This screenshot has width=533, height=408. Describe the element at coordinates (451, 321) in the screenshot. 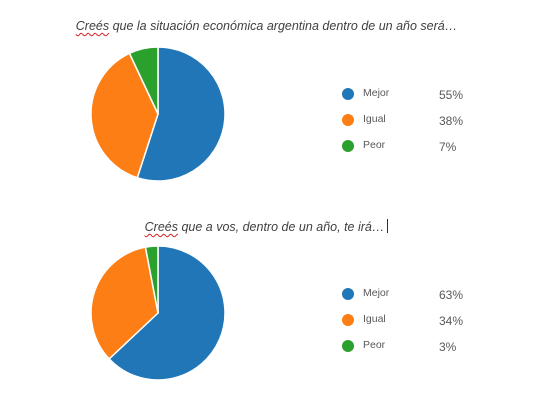

I see `legend-value-igual: 34%` at that location.